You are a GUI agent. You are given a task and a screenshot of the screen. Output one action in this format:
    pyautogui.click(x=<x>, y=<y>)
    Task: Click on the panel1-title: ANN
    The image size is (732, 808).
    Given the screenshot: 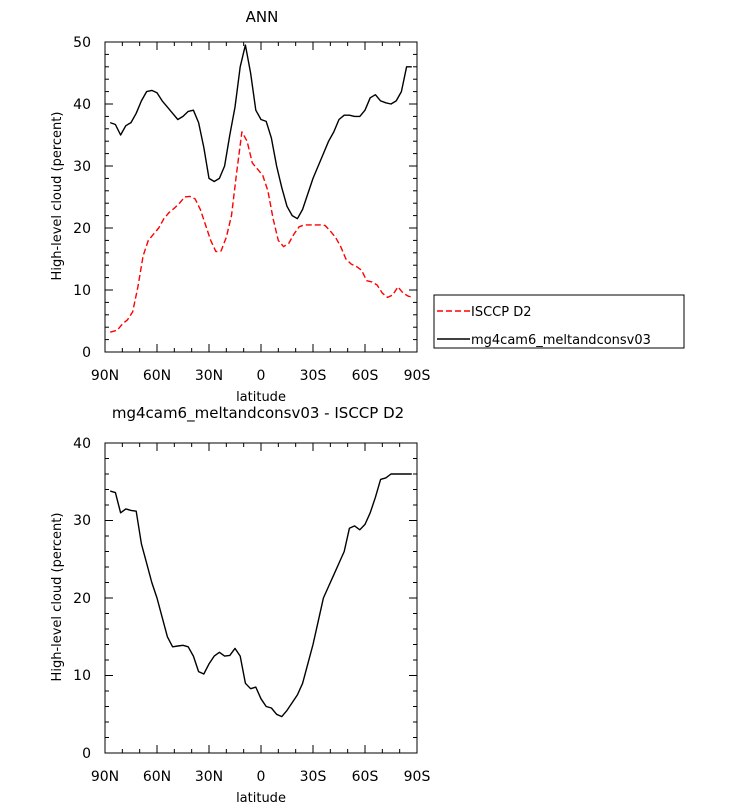 What is the action you would take?
    pyautogui.click(x=262, y=17)
    